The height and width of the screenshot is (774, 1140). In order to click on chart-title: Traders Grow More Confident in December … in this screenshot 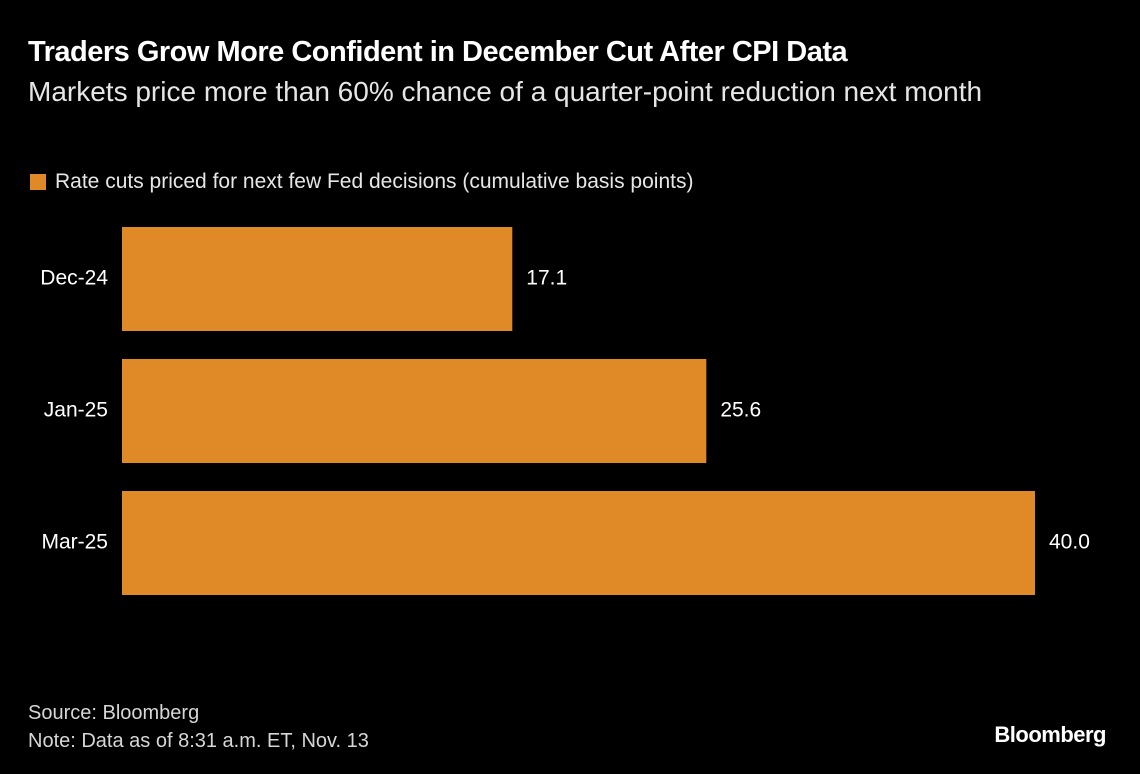, I will do `click(438, 52)`.